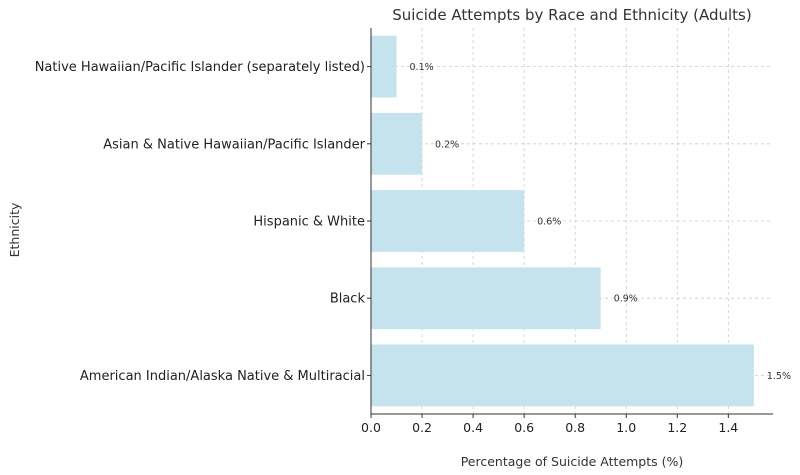 This screenshot has width=800, height=475. Describe the element at coordinates (779, 376) in the screenshot. I see `bar-value-label: 1.5%` at that location.